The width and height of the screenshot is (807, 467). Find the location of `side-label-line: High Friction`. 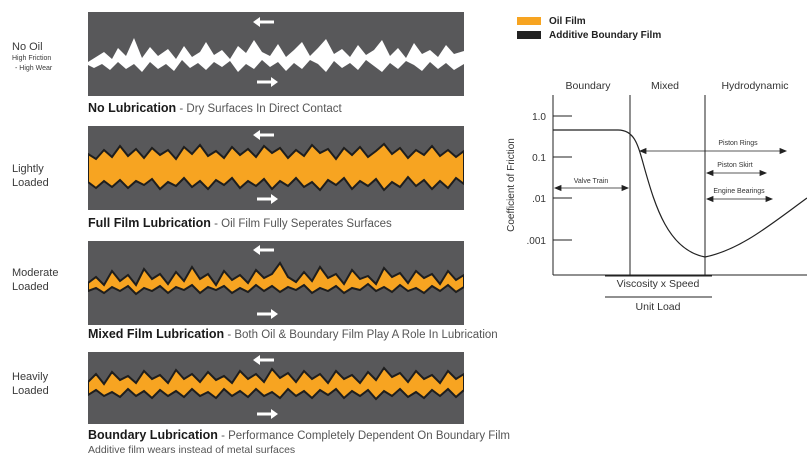

side-label-line: High Friction is located at coordinates (32, 58).